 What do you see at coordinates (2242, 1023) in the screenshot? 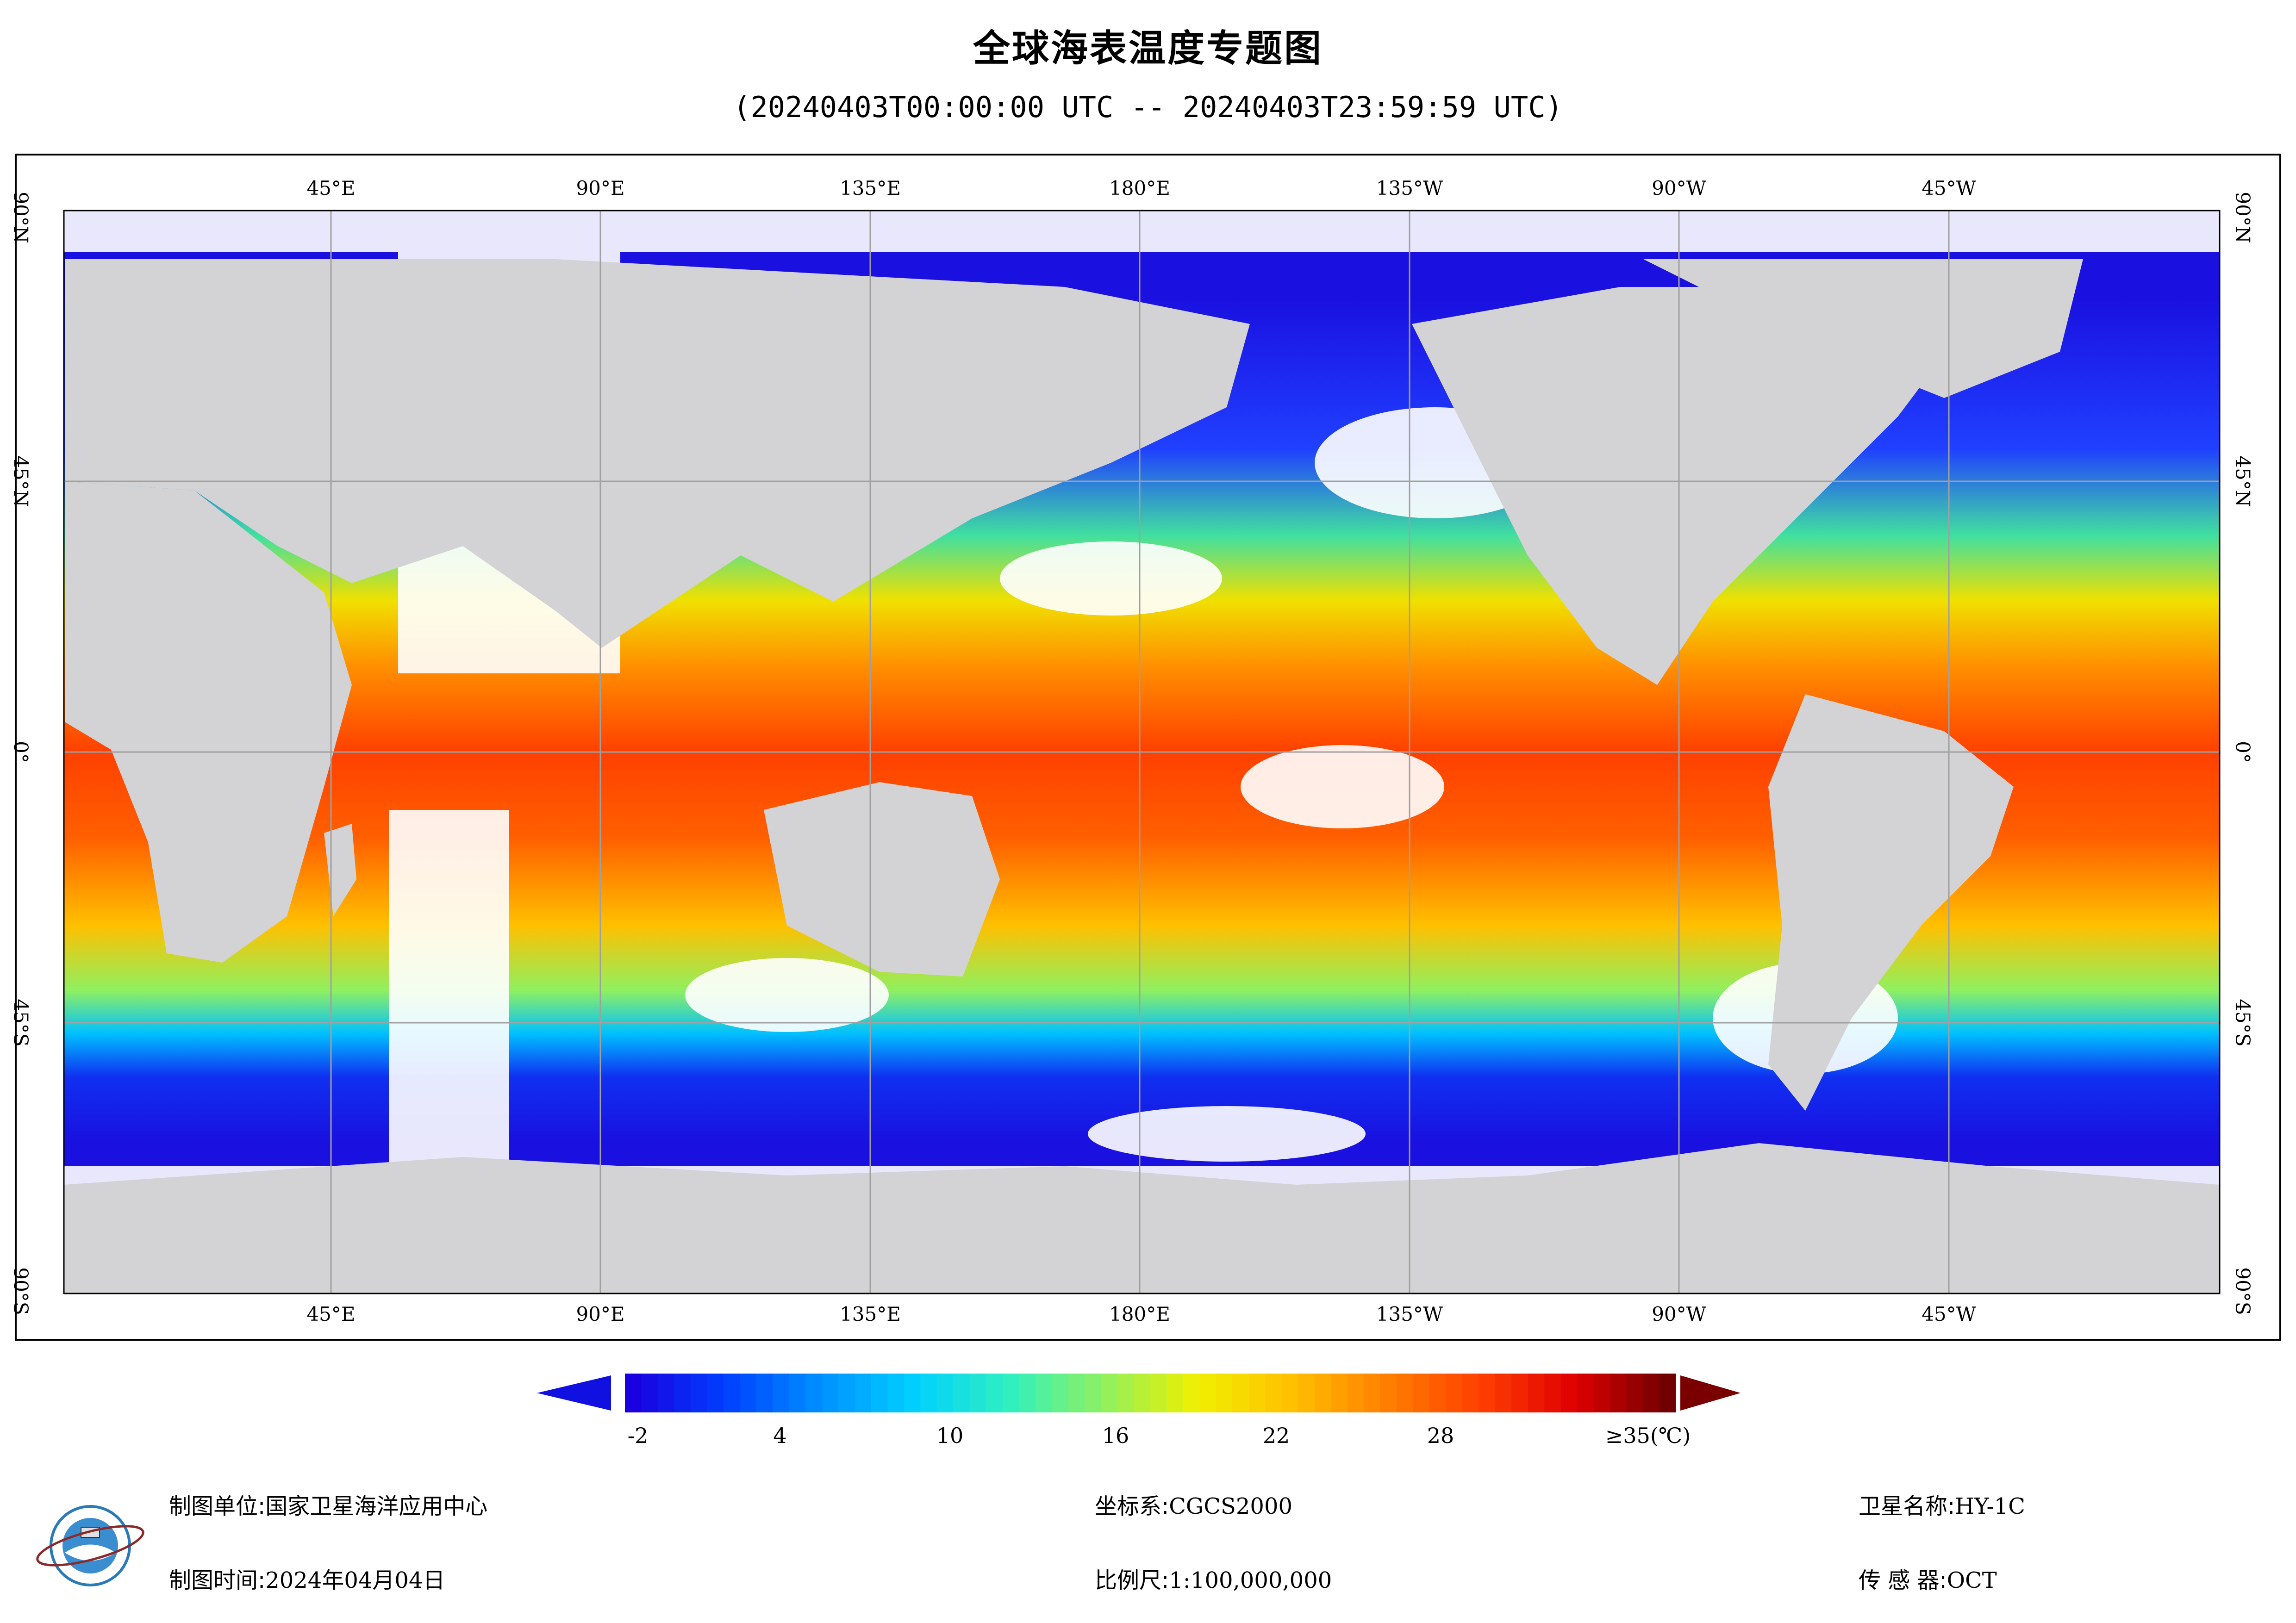
I see `lat-tick-right-45s: 45°S` at bounding box center [2242, 1023].